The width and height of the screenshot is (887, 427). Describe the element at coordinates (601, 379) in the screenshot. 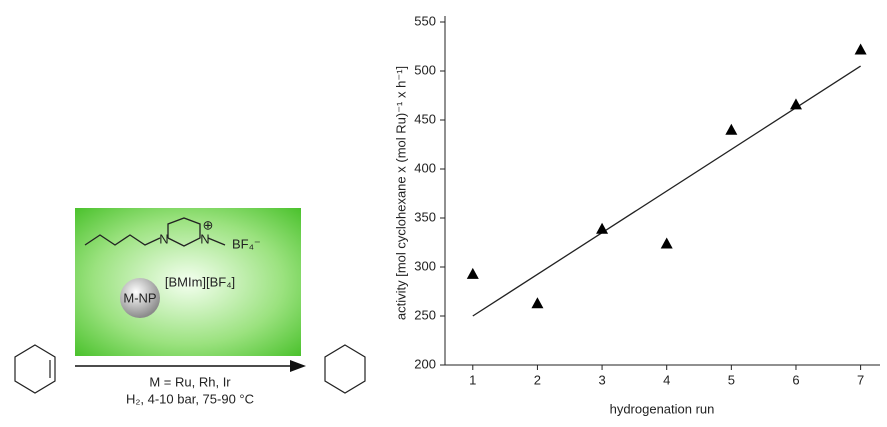

I see `x-tick-label: 3` at that location.